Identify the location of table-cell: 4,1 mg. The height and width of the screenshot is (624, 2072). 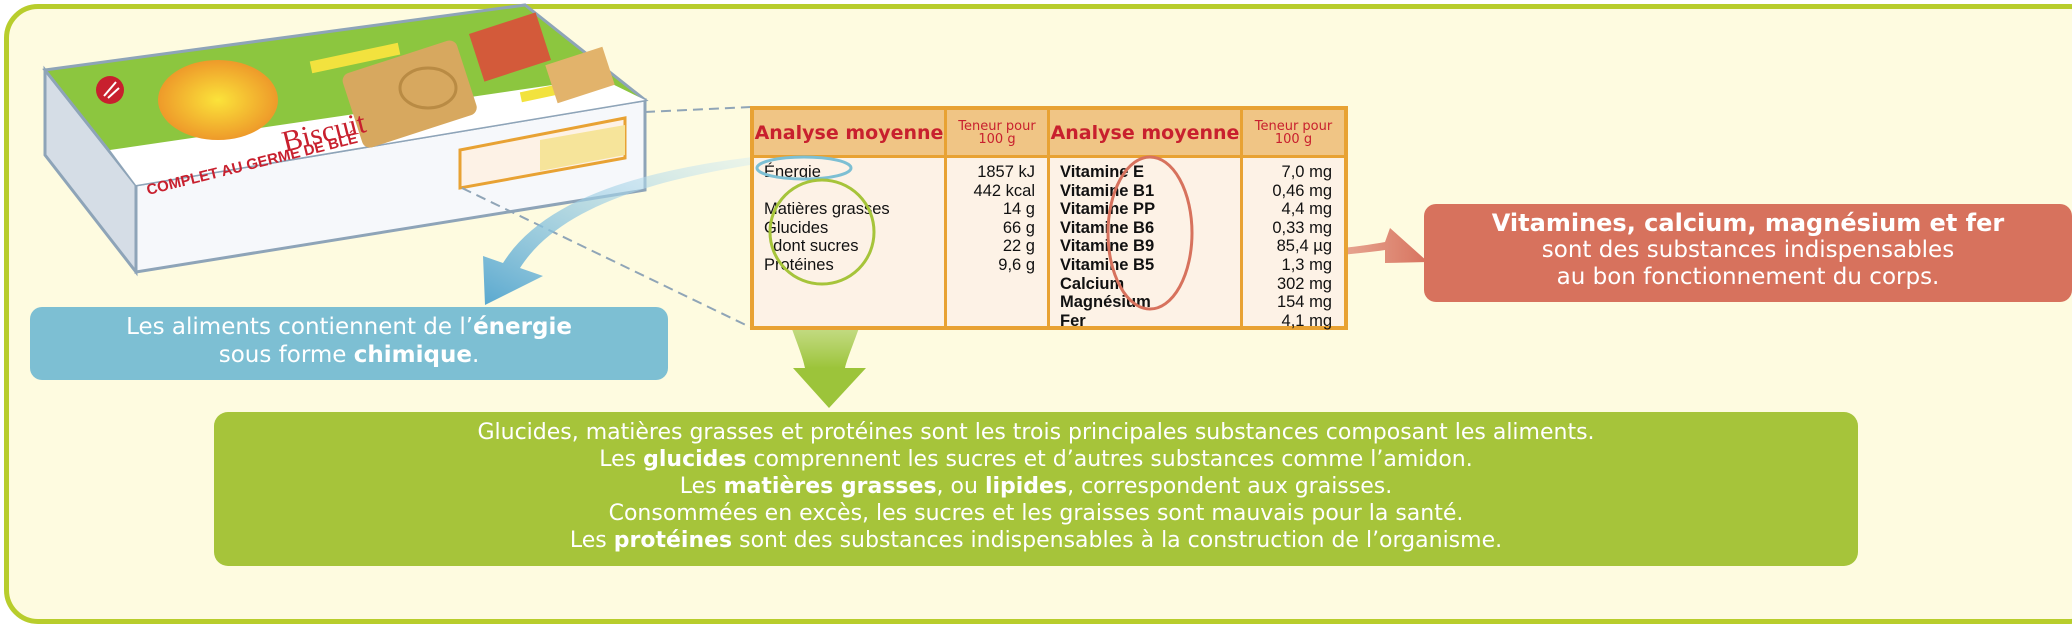
(1306, 320).